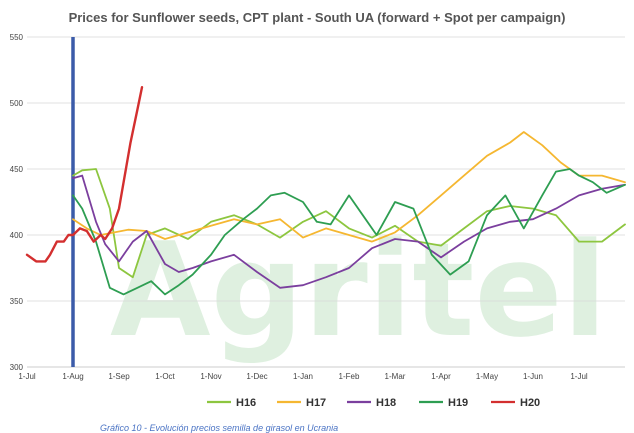  I want to click on y-tick-label: 550, so click(17, 37).